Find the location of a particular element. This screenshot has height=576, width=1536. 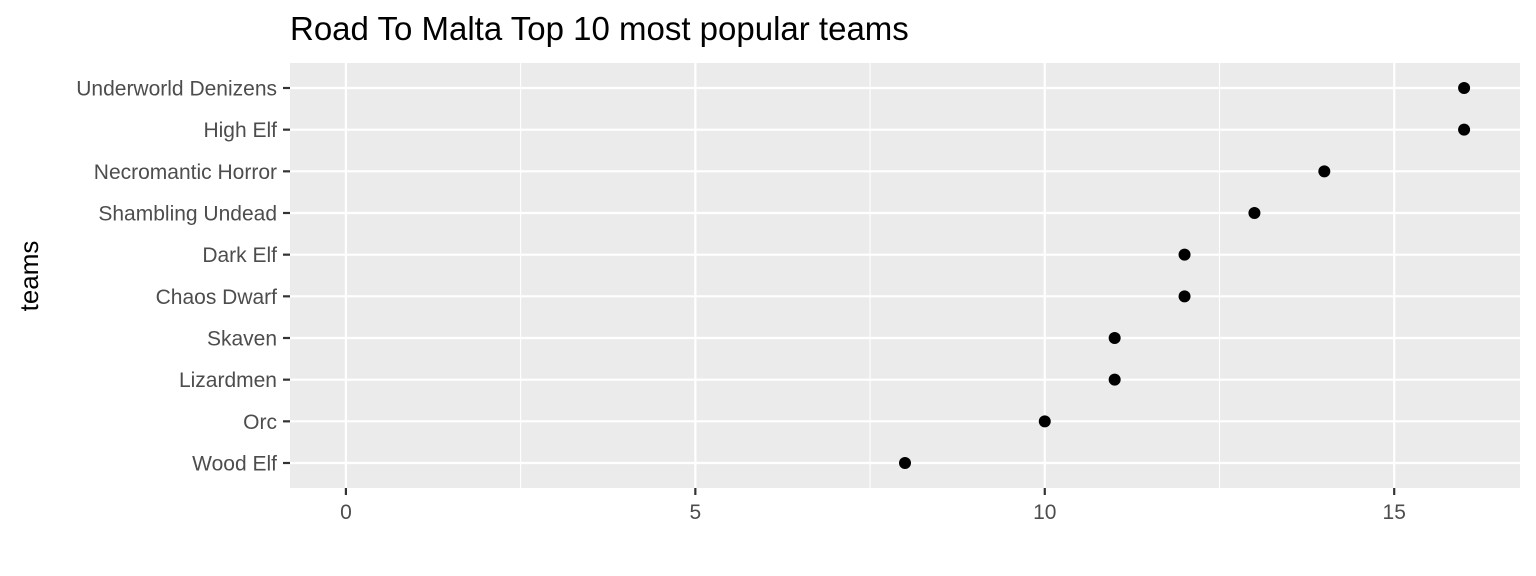

x-tick-label: 5 is located at coordinates (695, 512).